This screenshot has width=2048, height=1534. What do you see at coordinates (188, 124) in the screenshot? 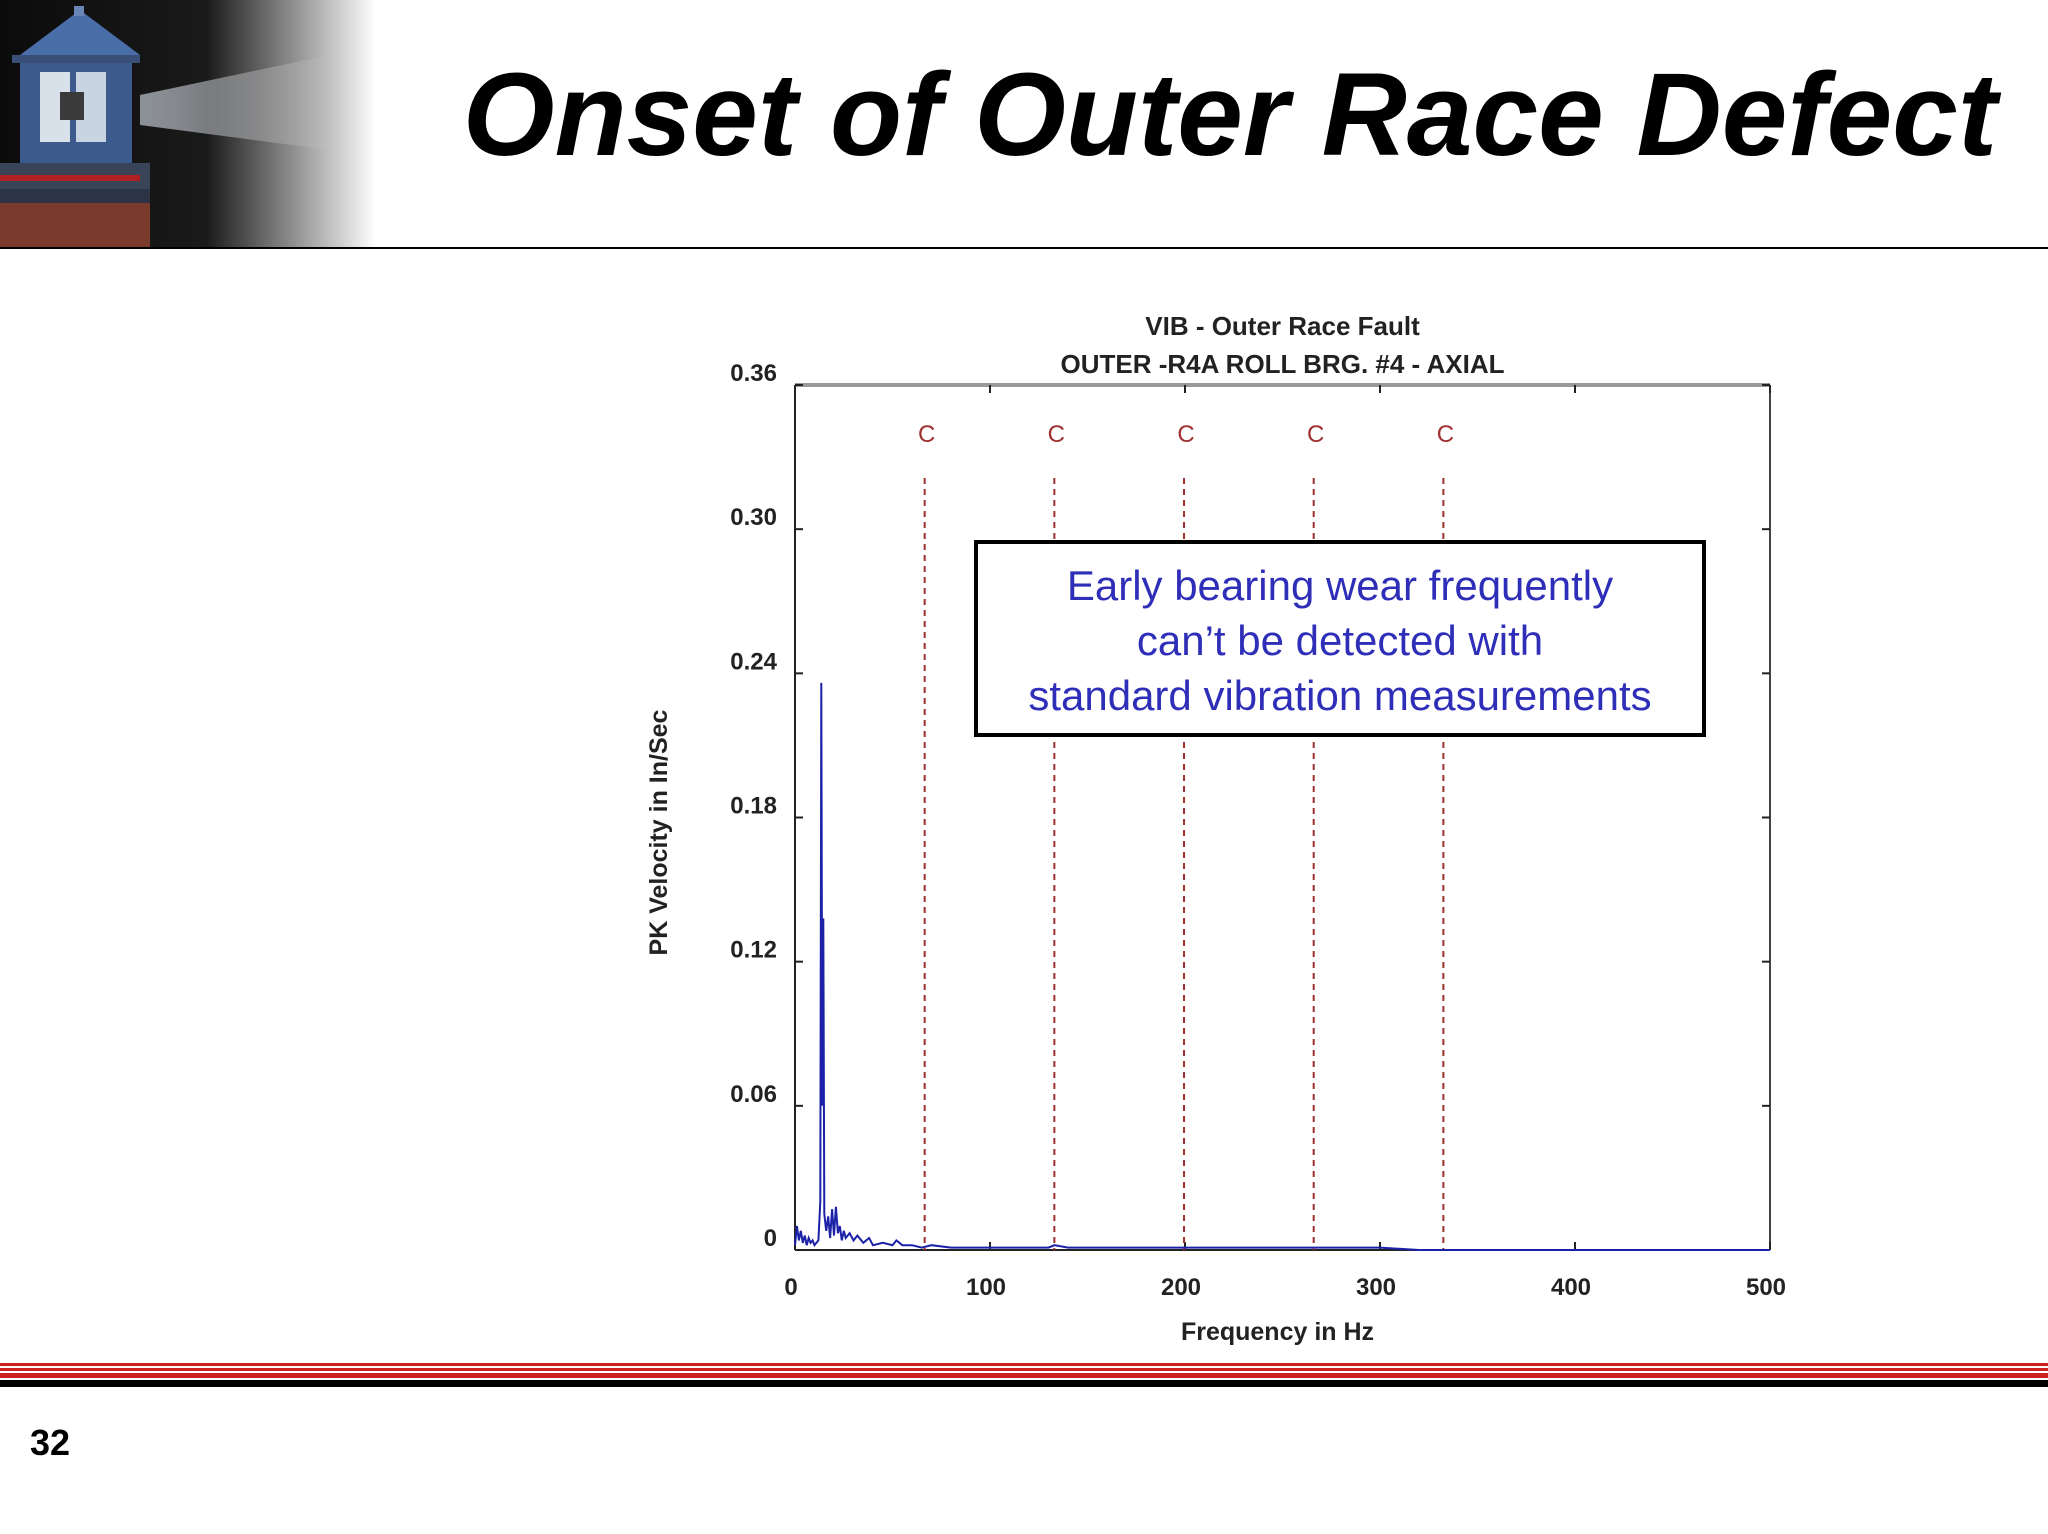
I see `lighthouse-logo` at bounding box center [188, 124].